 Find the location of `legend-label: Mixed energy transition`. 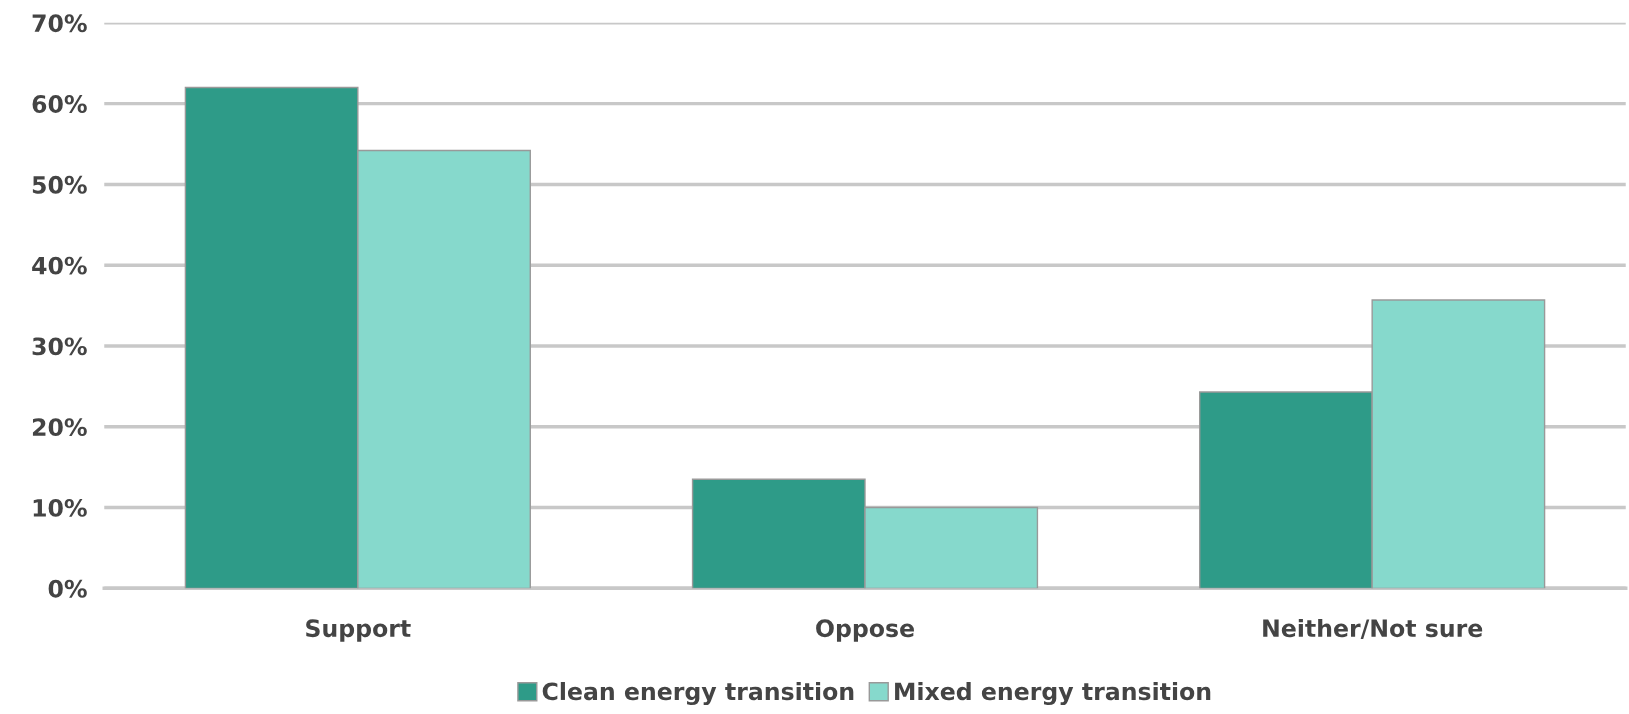

legend-label: Mixed energy transition is located at coordinates (1053, 694).